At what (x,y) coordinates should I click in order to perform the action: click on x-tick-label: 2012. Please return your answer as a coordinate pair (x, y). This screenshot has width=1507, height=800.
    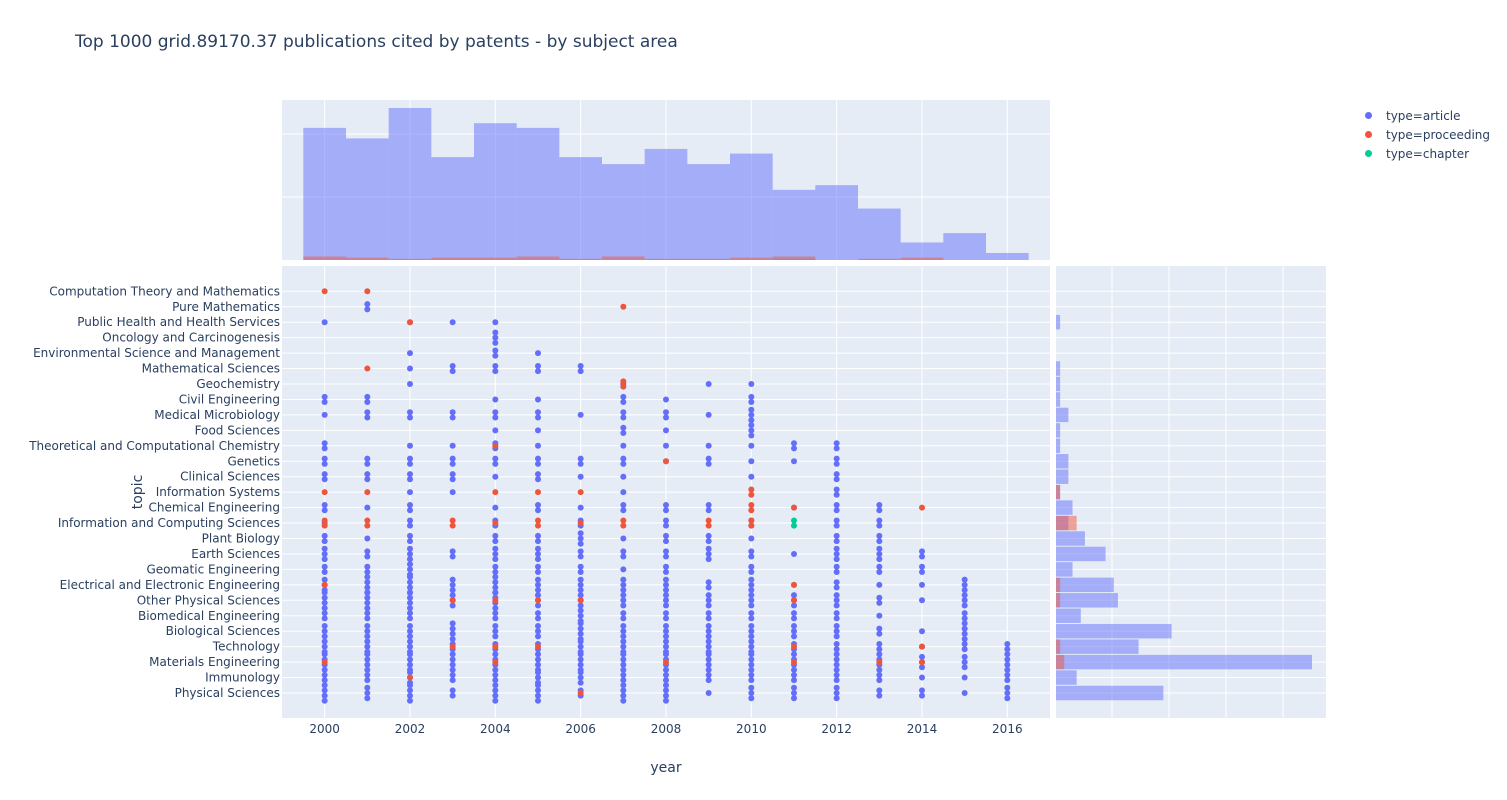
    Looking at the image, I should click on (836, 729).